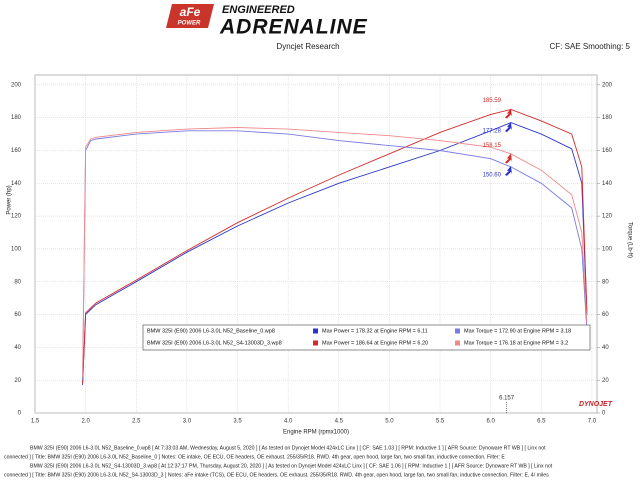  Describe the element at coordinates (596, 404) in the screenshot. I see `maker-logo: DYNOJET` at that location.